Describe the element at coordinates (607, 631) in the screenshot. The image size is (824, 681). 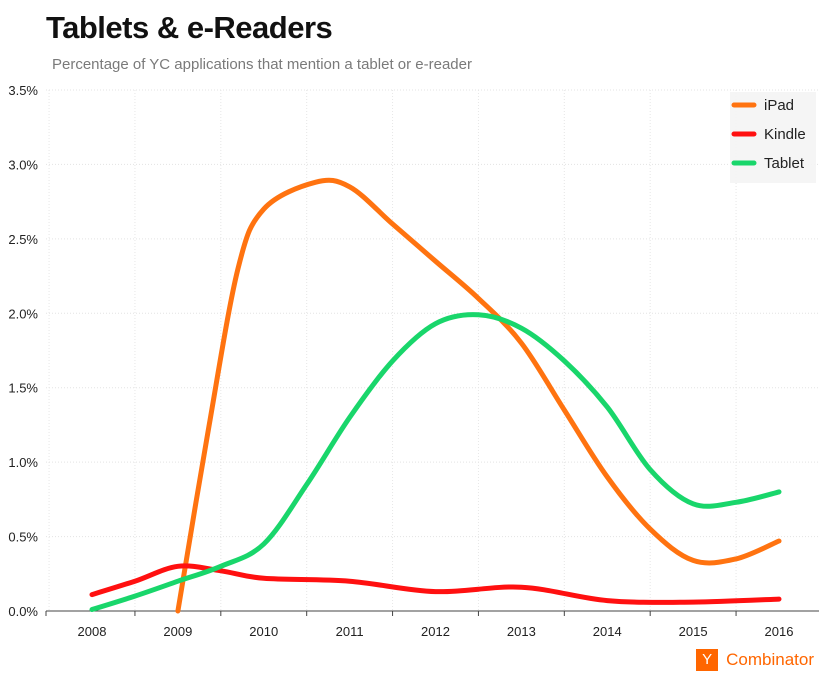
I see `x-tick-label: 2014` at that location.